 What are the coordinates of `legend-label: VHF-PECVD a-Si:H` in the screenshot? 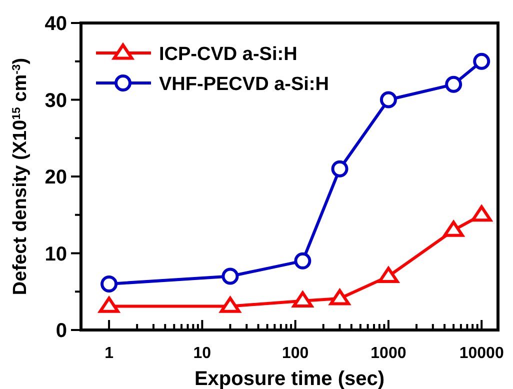 It's located at (244, 84).